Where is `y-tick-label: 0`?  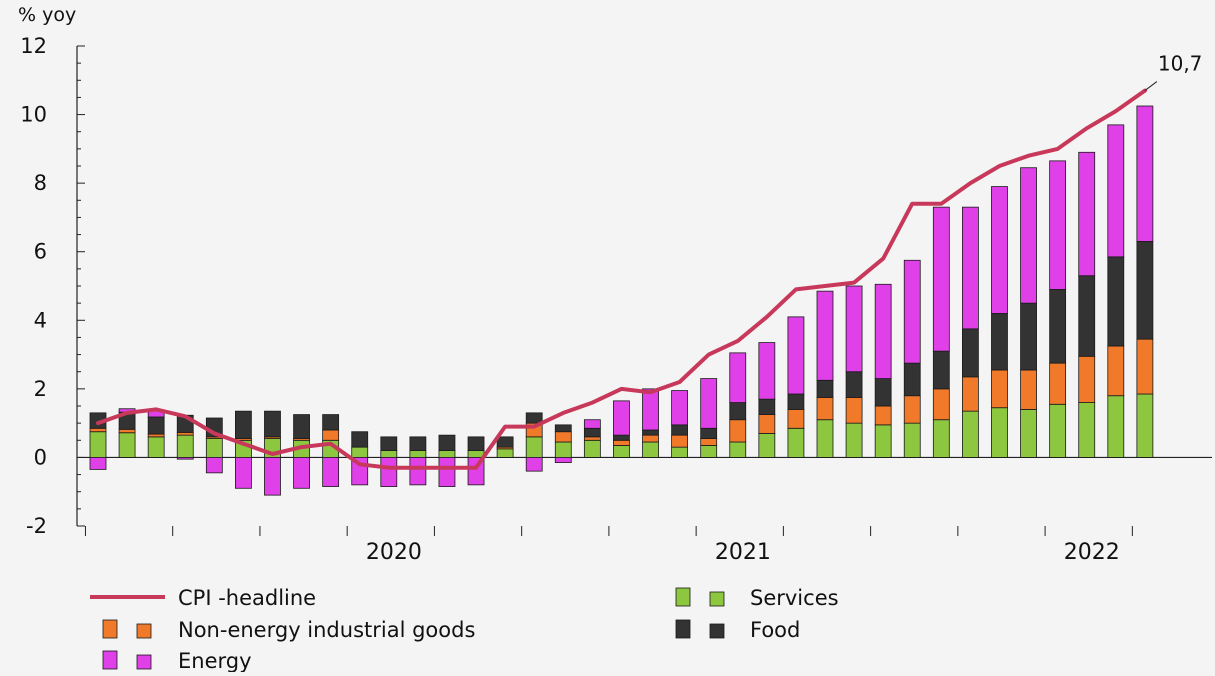 y-tick-label: 0 is located at coordinates (40, 457).